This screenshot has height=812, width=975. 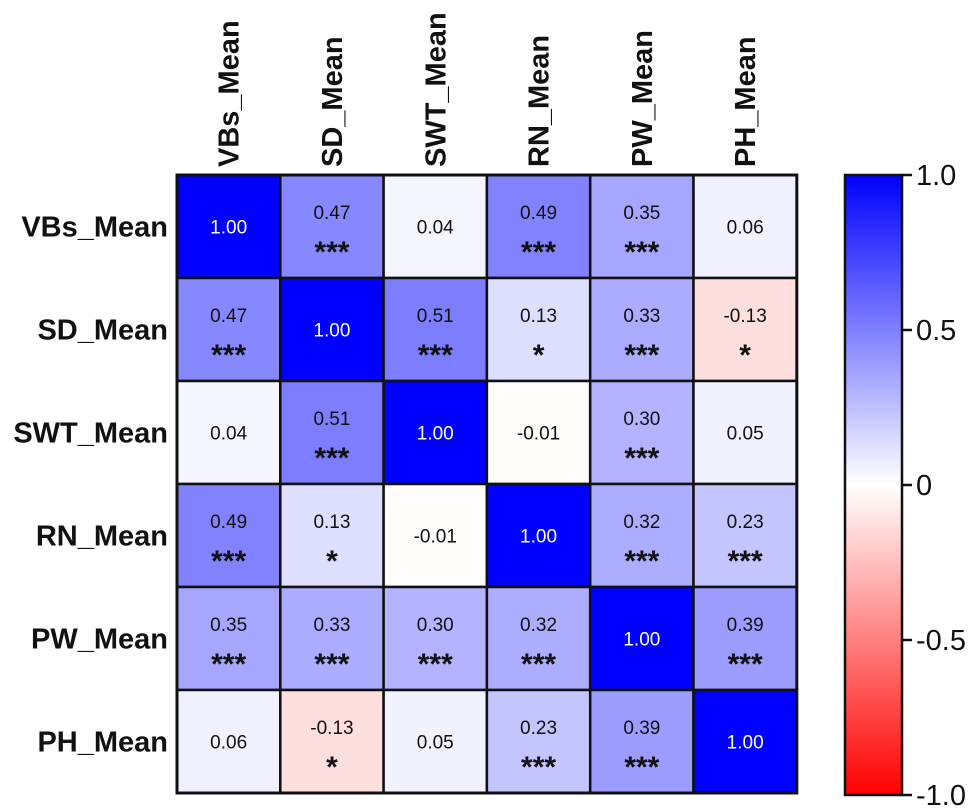 What do you see at coordinates (333, 101) in the screenshot?
I see `column-label: SD_Mean` at bounding box center [333, 101].